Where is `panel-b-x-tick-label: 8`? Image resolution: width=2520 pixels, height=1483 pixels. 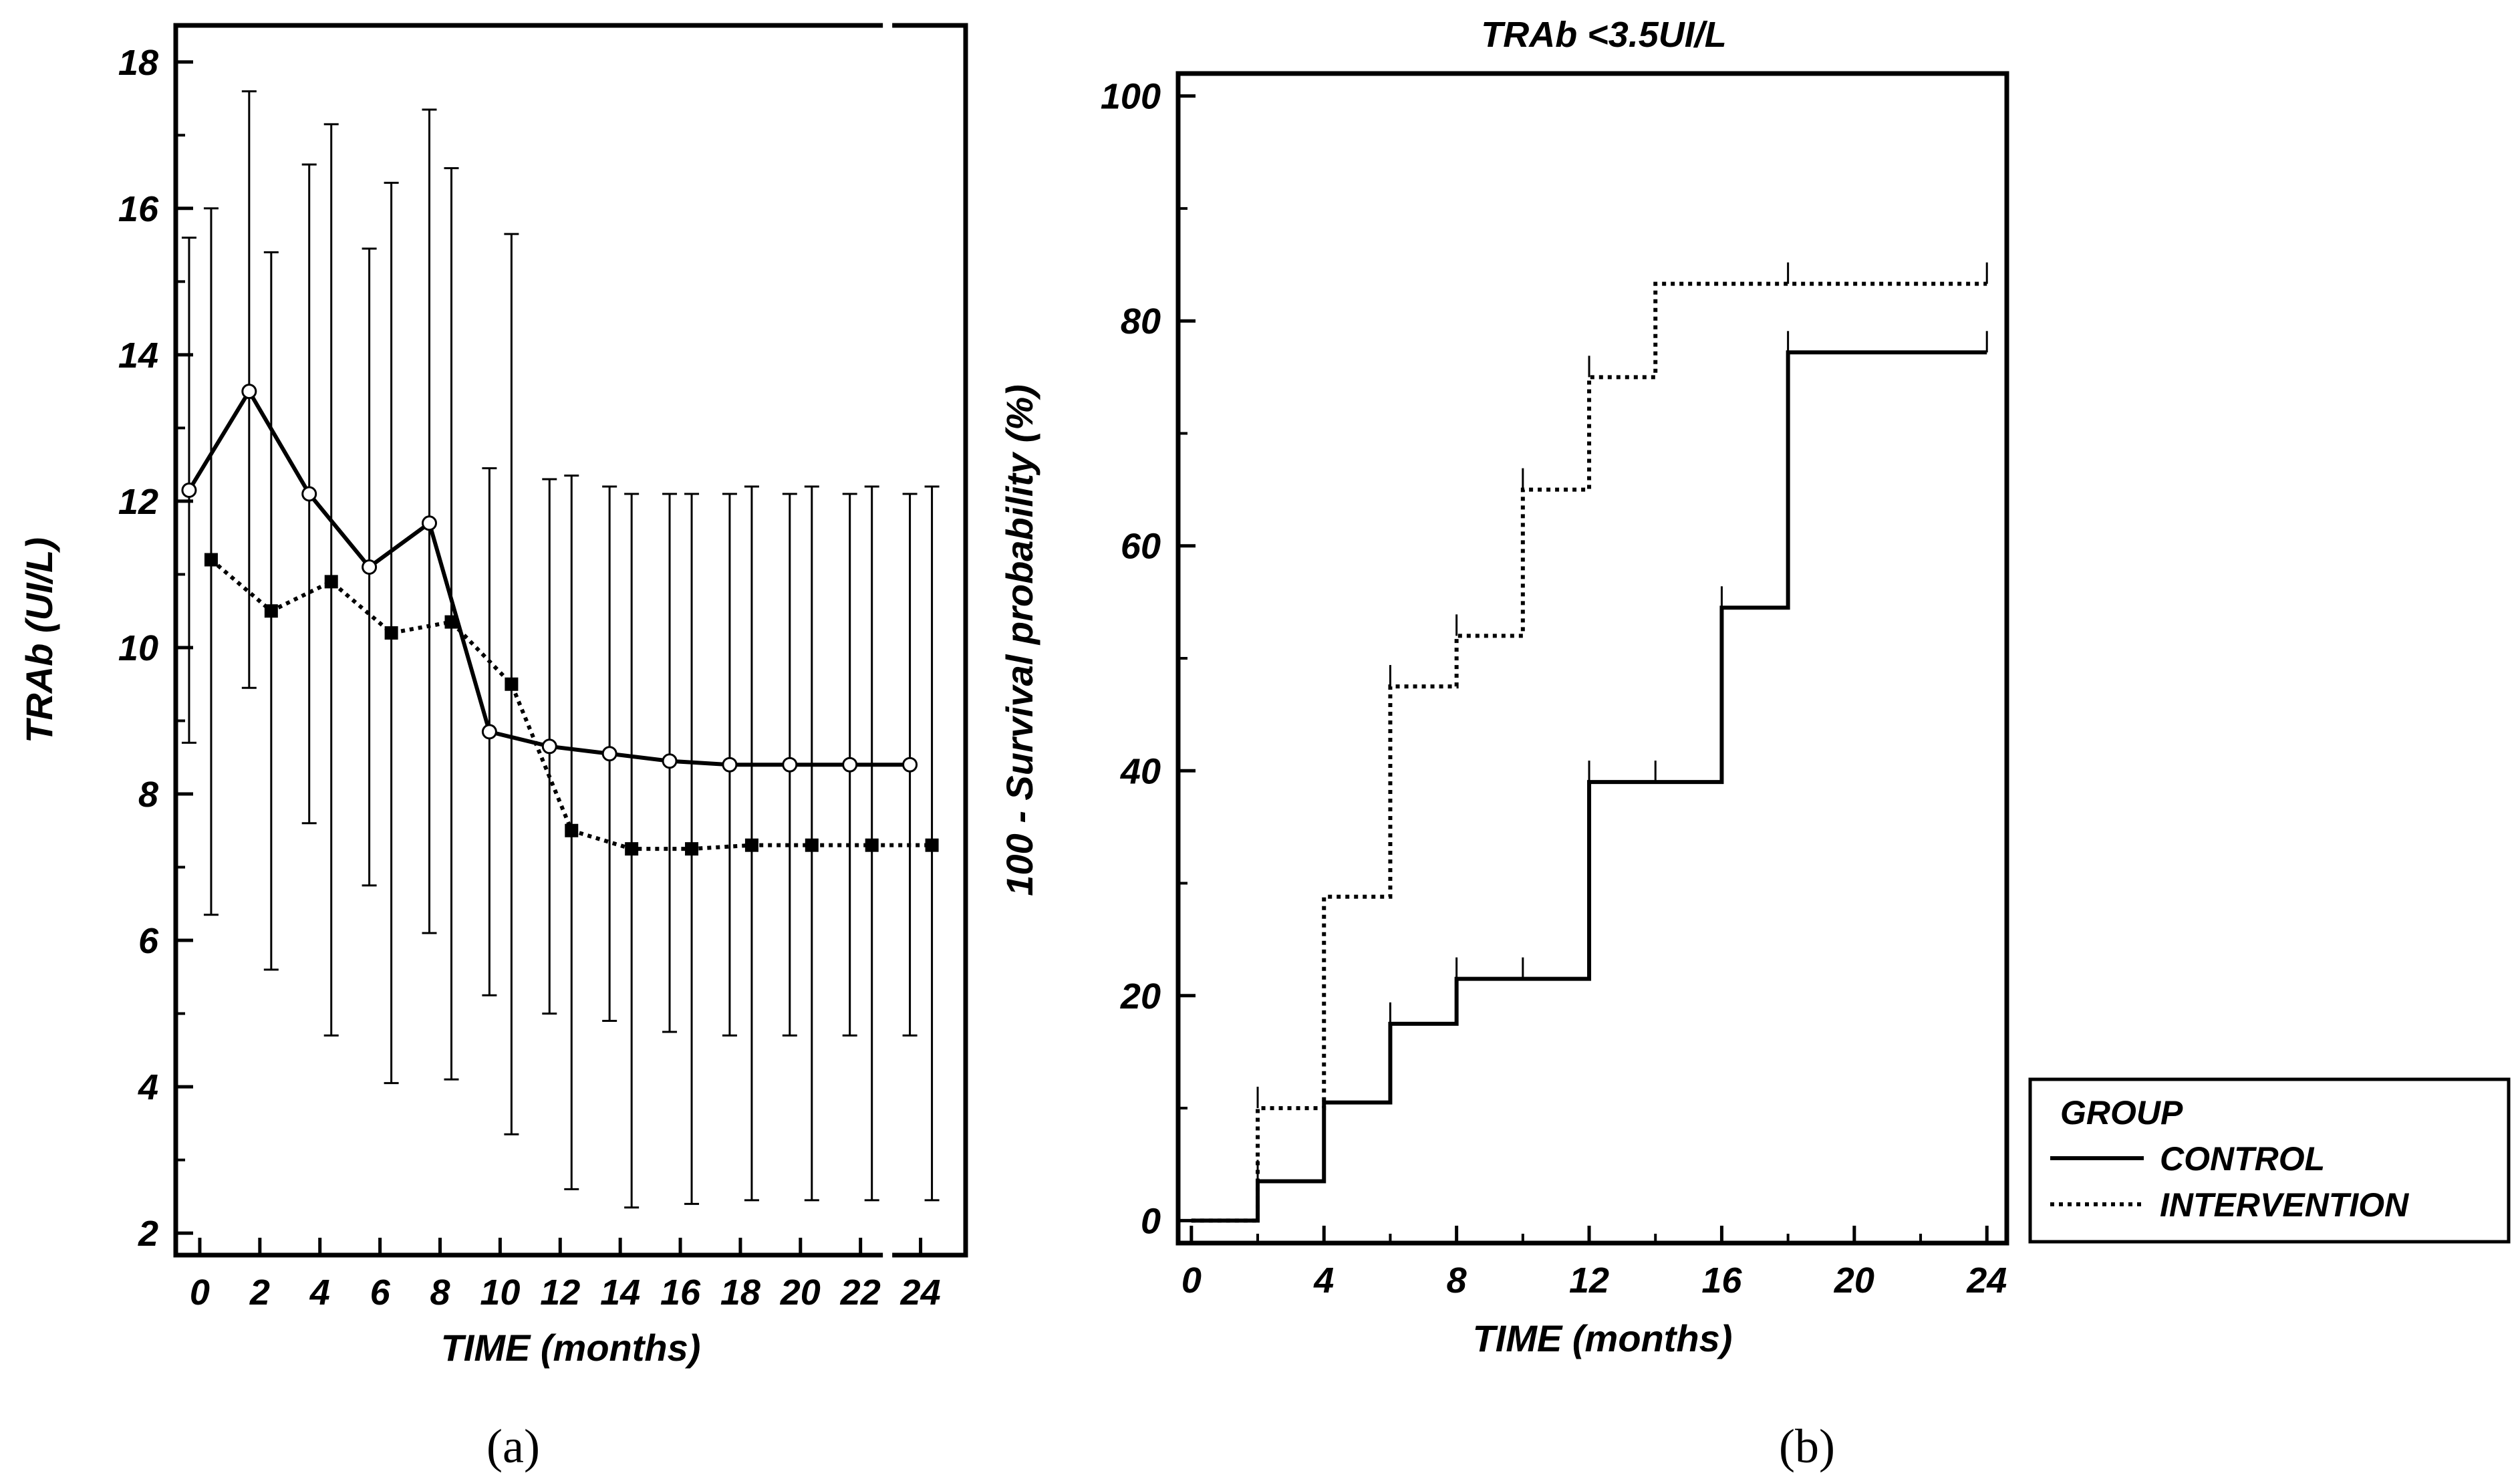 panel-b-x-tick-label: 8 is located at coordinates (1457, 1280).